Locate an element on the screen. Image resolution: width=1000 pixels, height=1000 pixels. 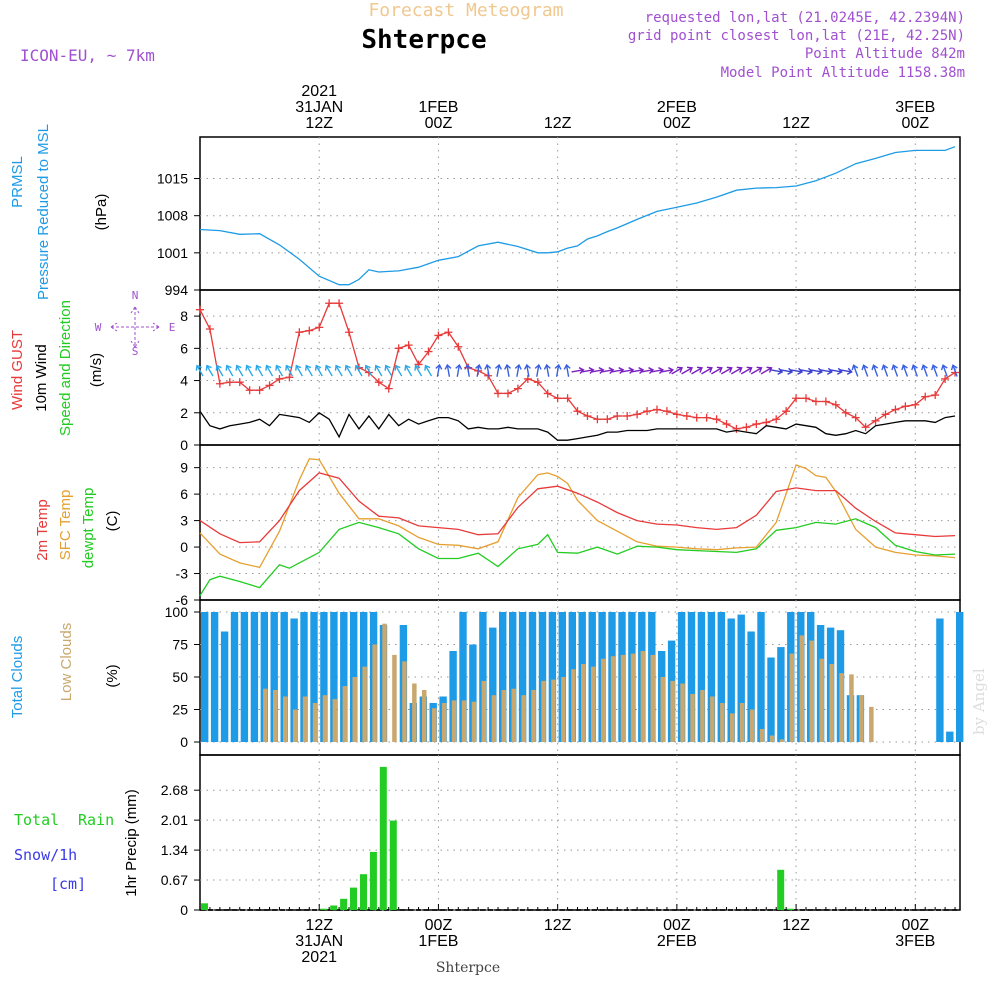
y-tick-label: 1.34 is located at coordinates (174, 850).